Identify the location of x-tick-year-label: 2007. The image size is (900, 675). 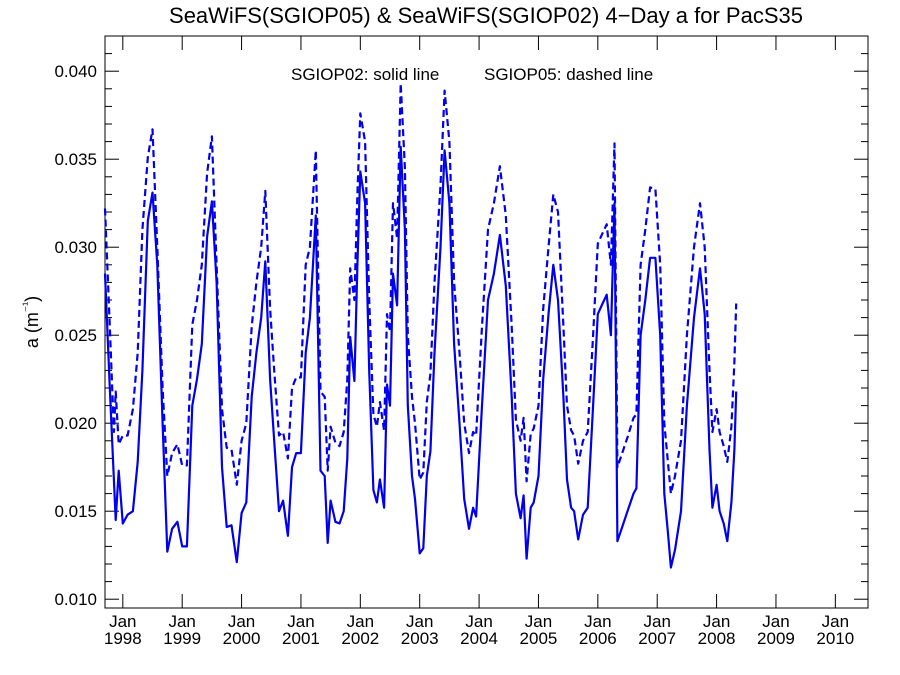
(657, 638).